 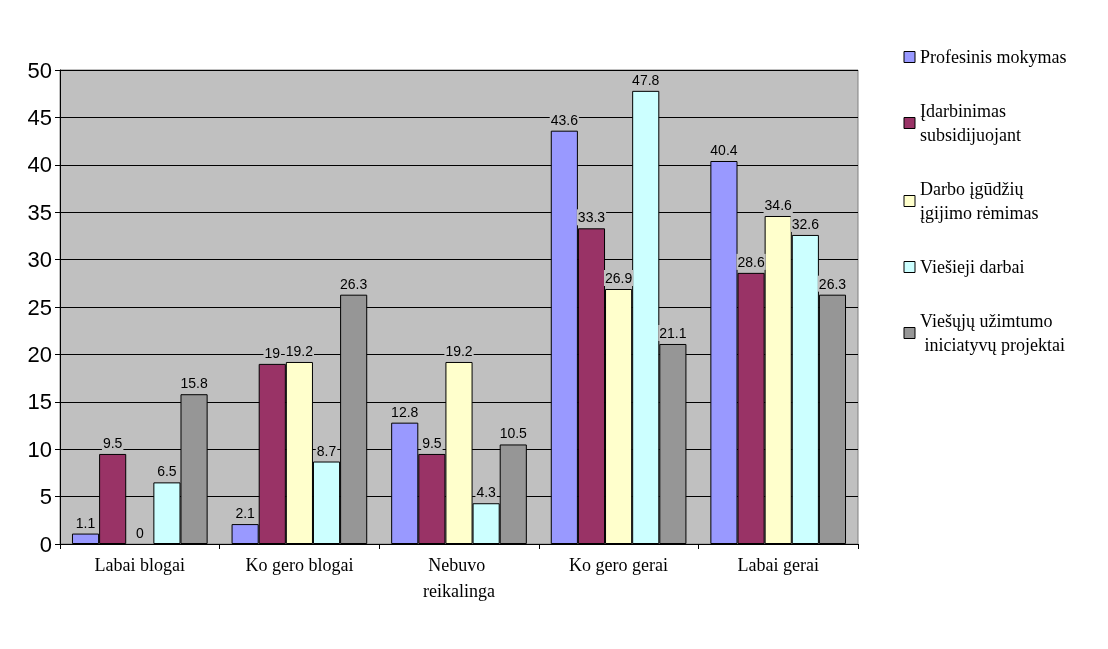 I want to click on y-tick-label: 25, so click(x=39, y=307).